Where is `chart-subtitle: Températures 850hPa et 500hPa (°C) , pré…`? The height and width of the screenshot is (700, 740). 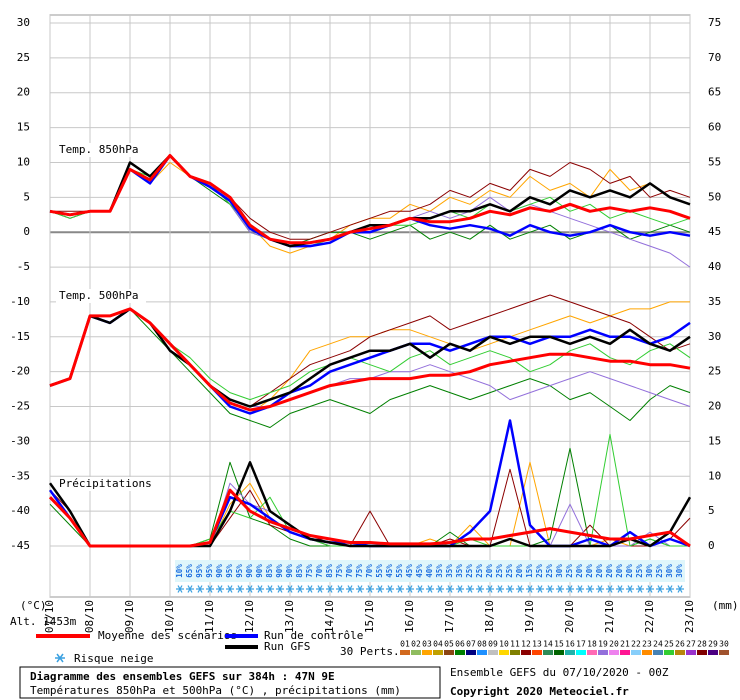 chart-subtitle: Températures 850hPa et 500hPa (°C) , pré… is located at coordinates (215, 690).